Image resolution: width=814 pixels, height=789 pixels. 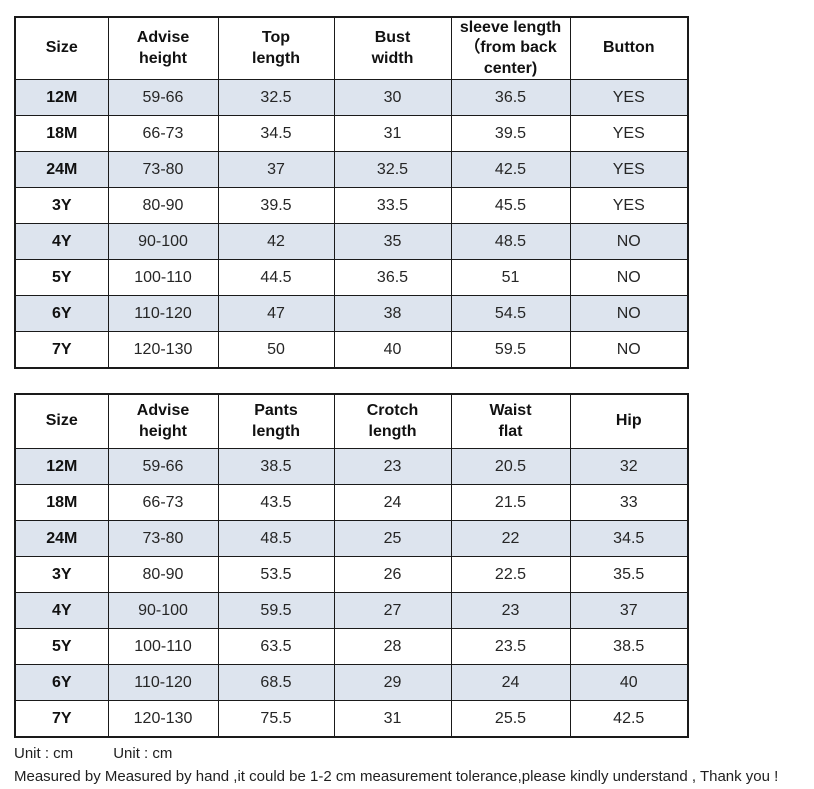 I want to click on value-cell: 59.5, so click(x=510, y=350).